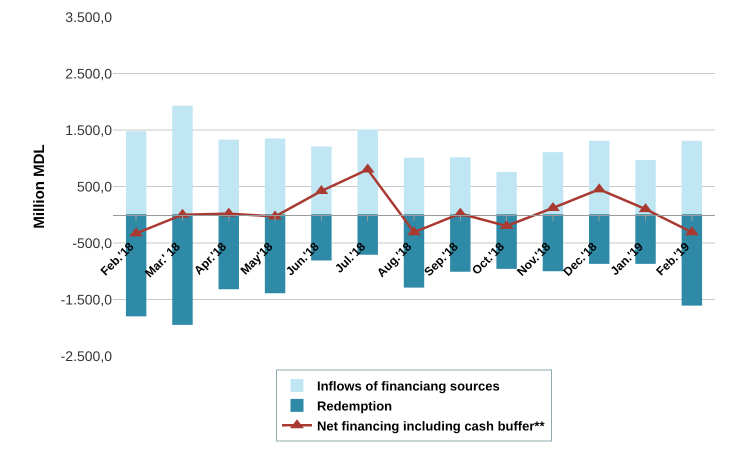 The height and width of the screenshot is (454, 730). Describe the element at coordinates (94, 186) in the screenshot. I see `y-tick-label: 500,0` at that location.